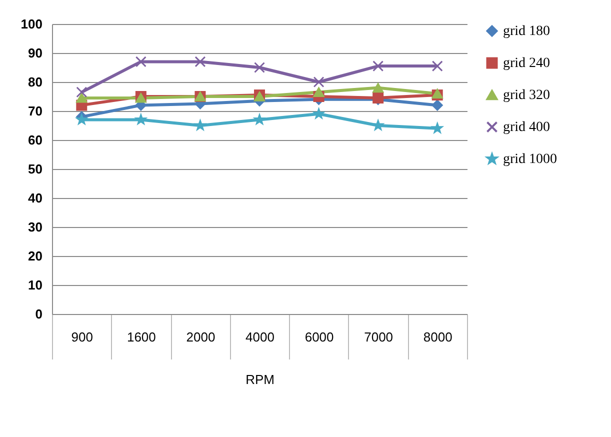 This screenshot has width=611, height=437. What do you see at coordinates (201, 337) in the screenshot?
I see `x-tick-label: 2000` at bounding box center [201, 337].